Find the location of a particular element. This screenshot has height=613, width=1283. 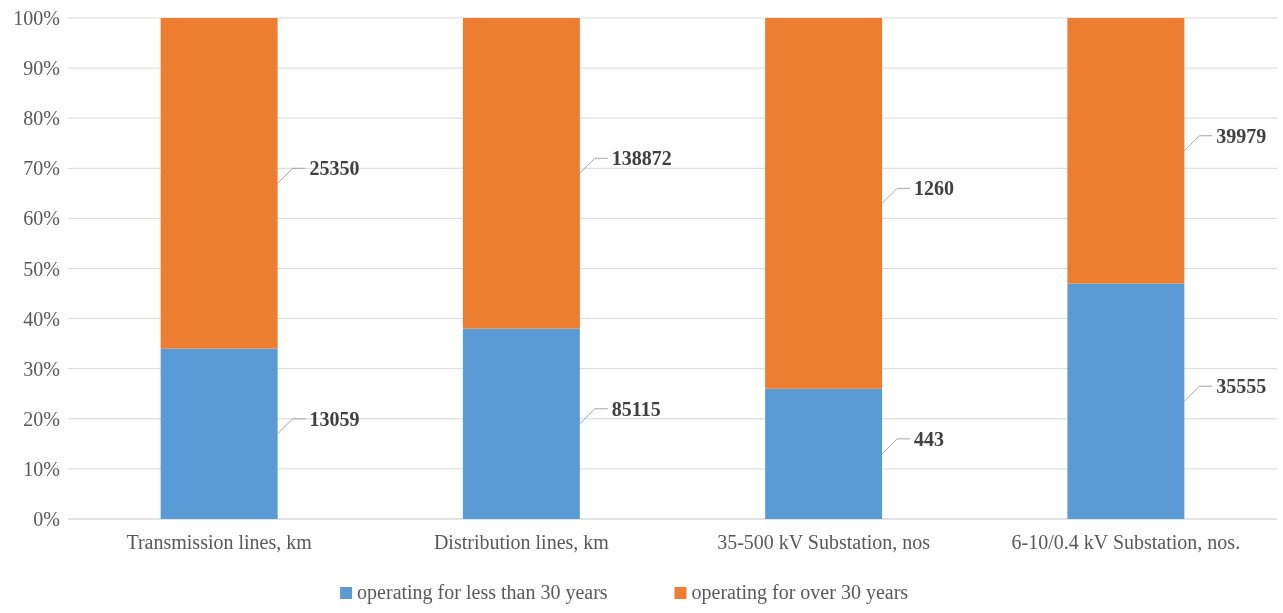

annotation: 1260 is located at coordinates (934, 188).